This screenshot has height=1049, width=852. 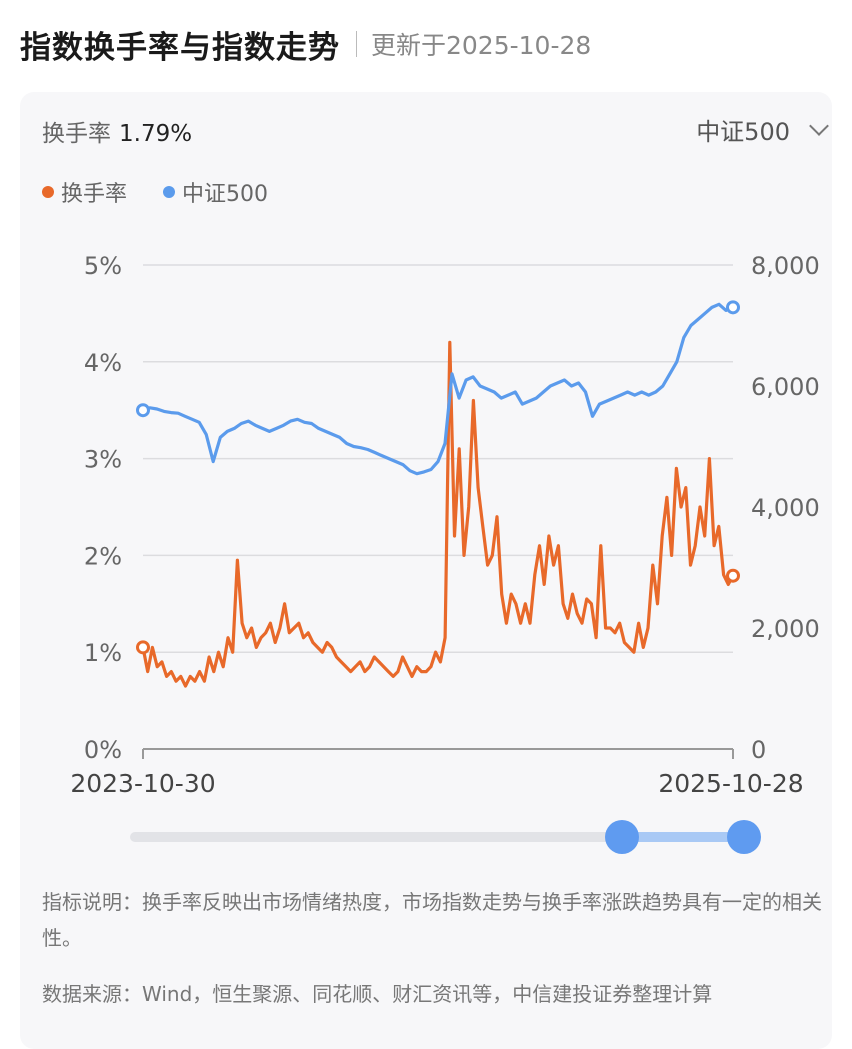 I want to click on slider-track, so click(x=440, y=837).